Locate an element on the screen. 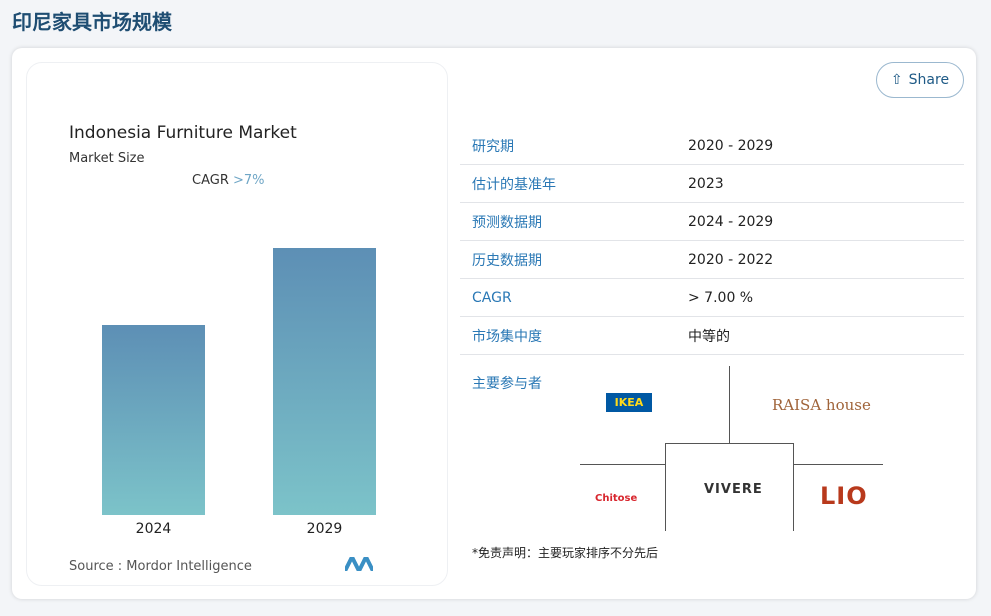 Image resolution: width=991 pixels, height=616 pixels. table-row: 估计的基准年 2023 is located at coordinates (712, 183).